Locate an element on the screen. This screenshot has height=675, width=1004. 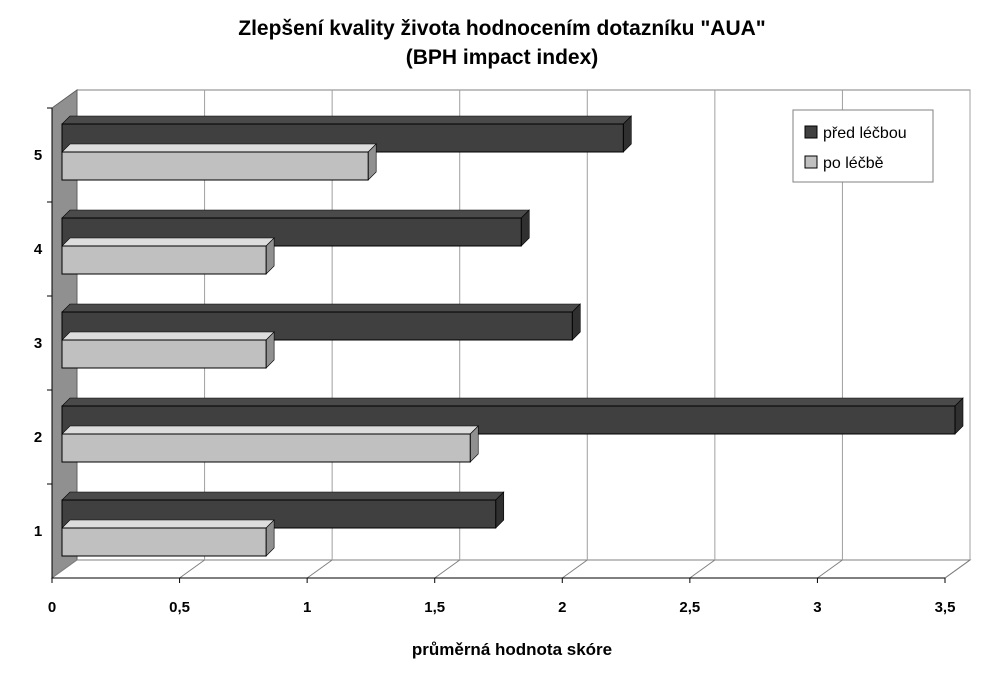
x-tick-label: 2,5 is located at coordinates (689, 607).